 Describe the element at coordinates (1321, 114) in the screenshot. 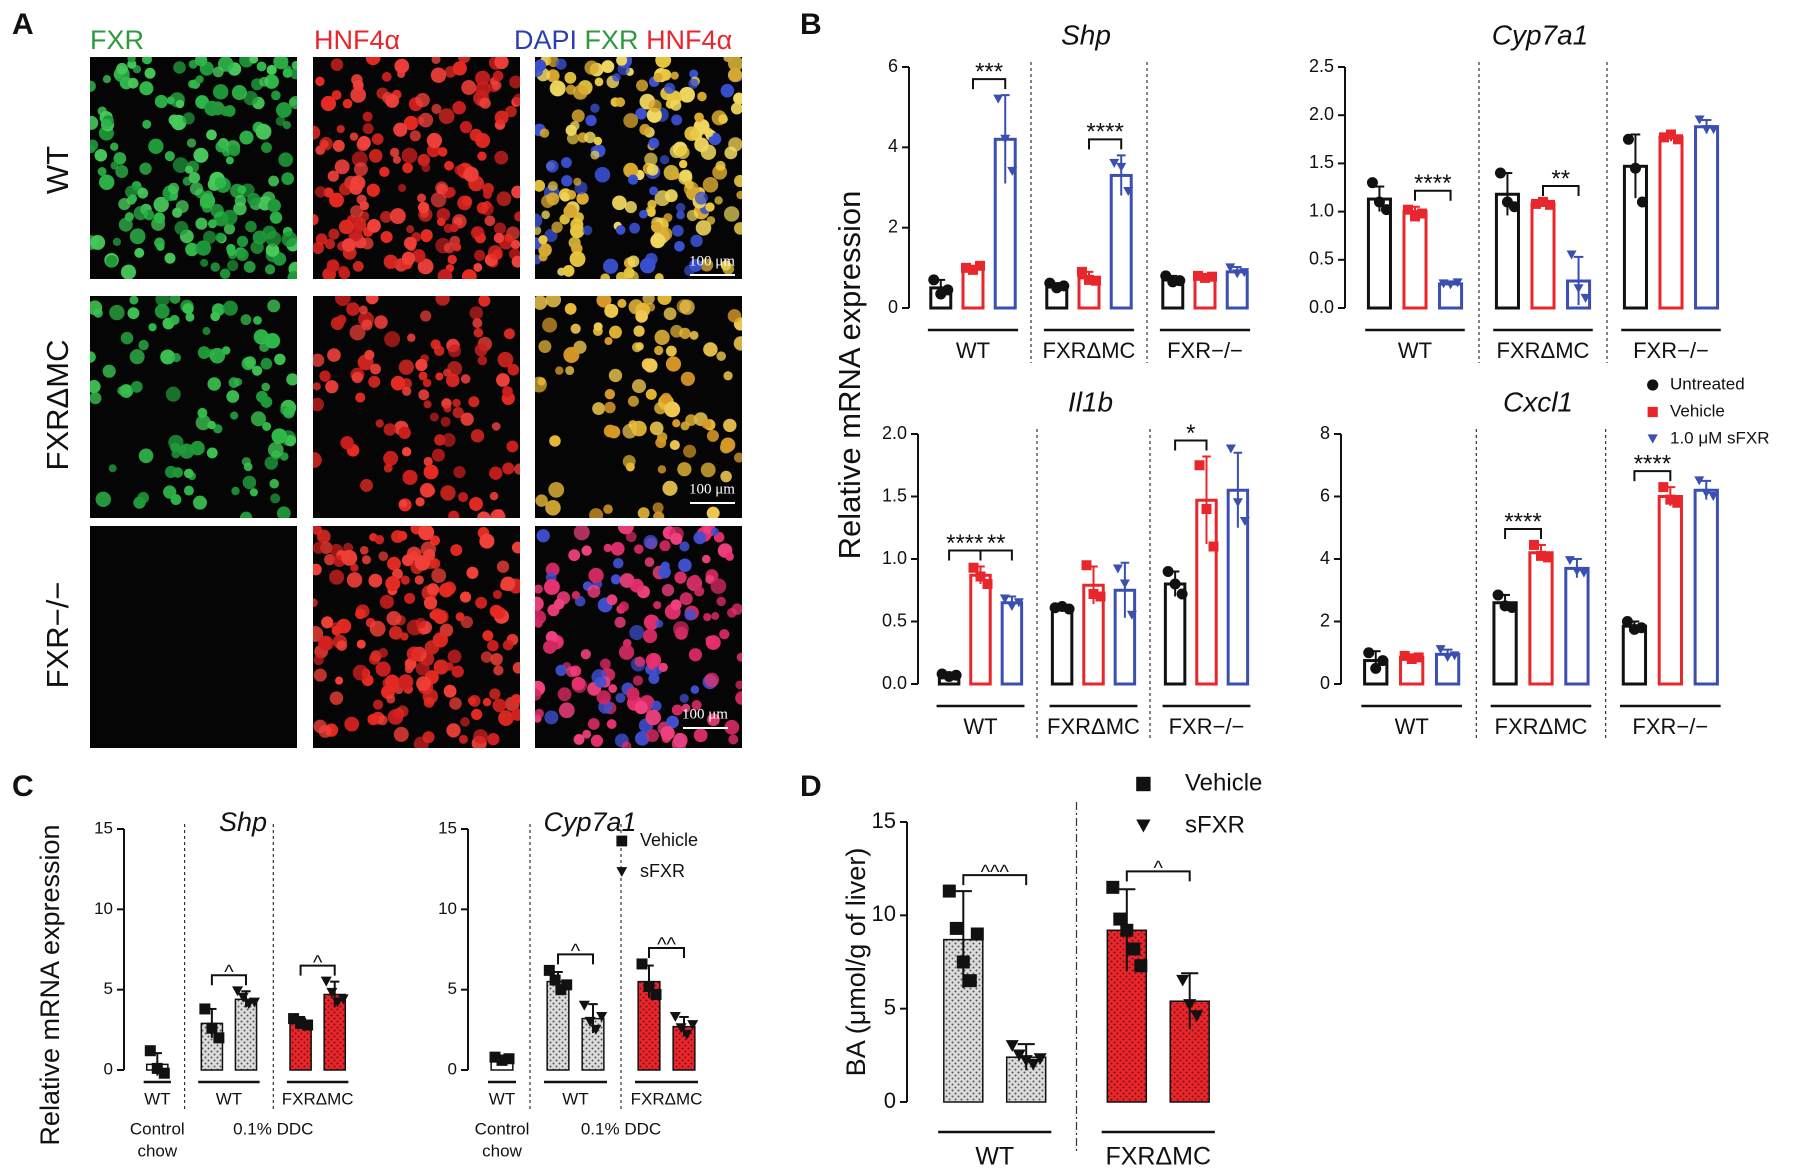

I see `y-tick-label: 2.0` at that location.